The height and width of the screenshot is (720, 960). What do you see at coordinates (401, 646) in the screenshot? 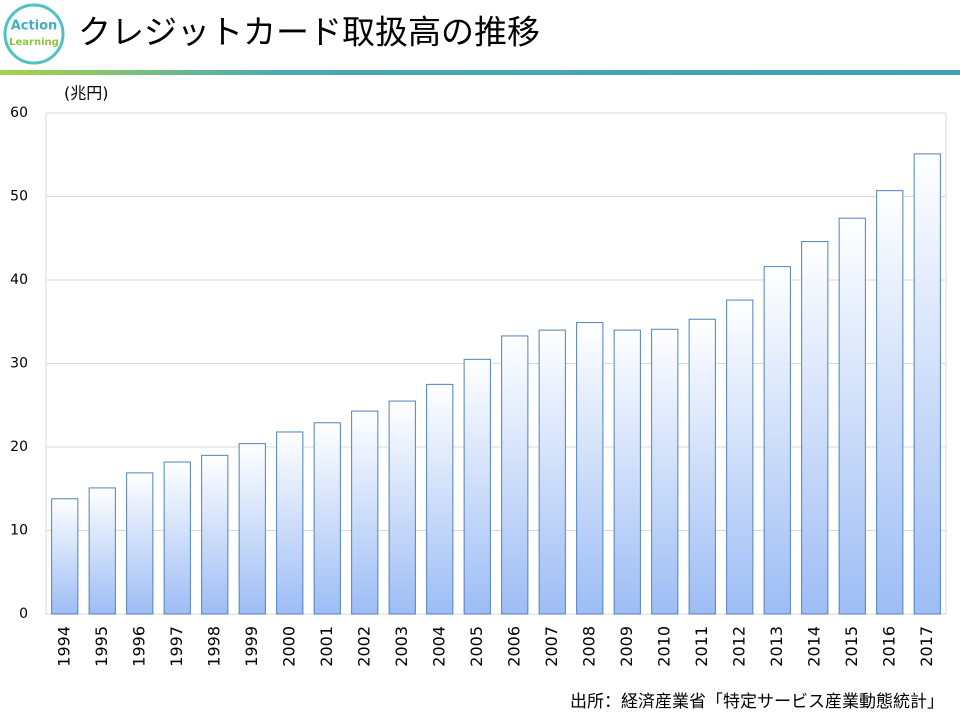
I see `x-tick-label: 2003` at bounding box center [401, 646].